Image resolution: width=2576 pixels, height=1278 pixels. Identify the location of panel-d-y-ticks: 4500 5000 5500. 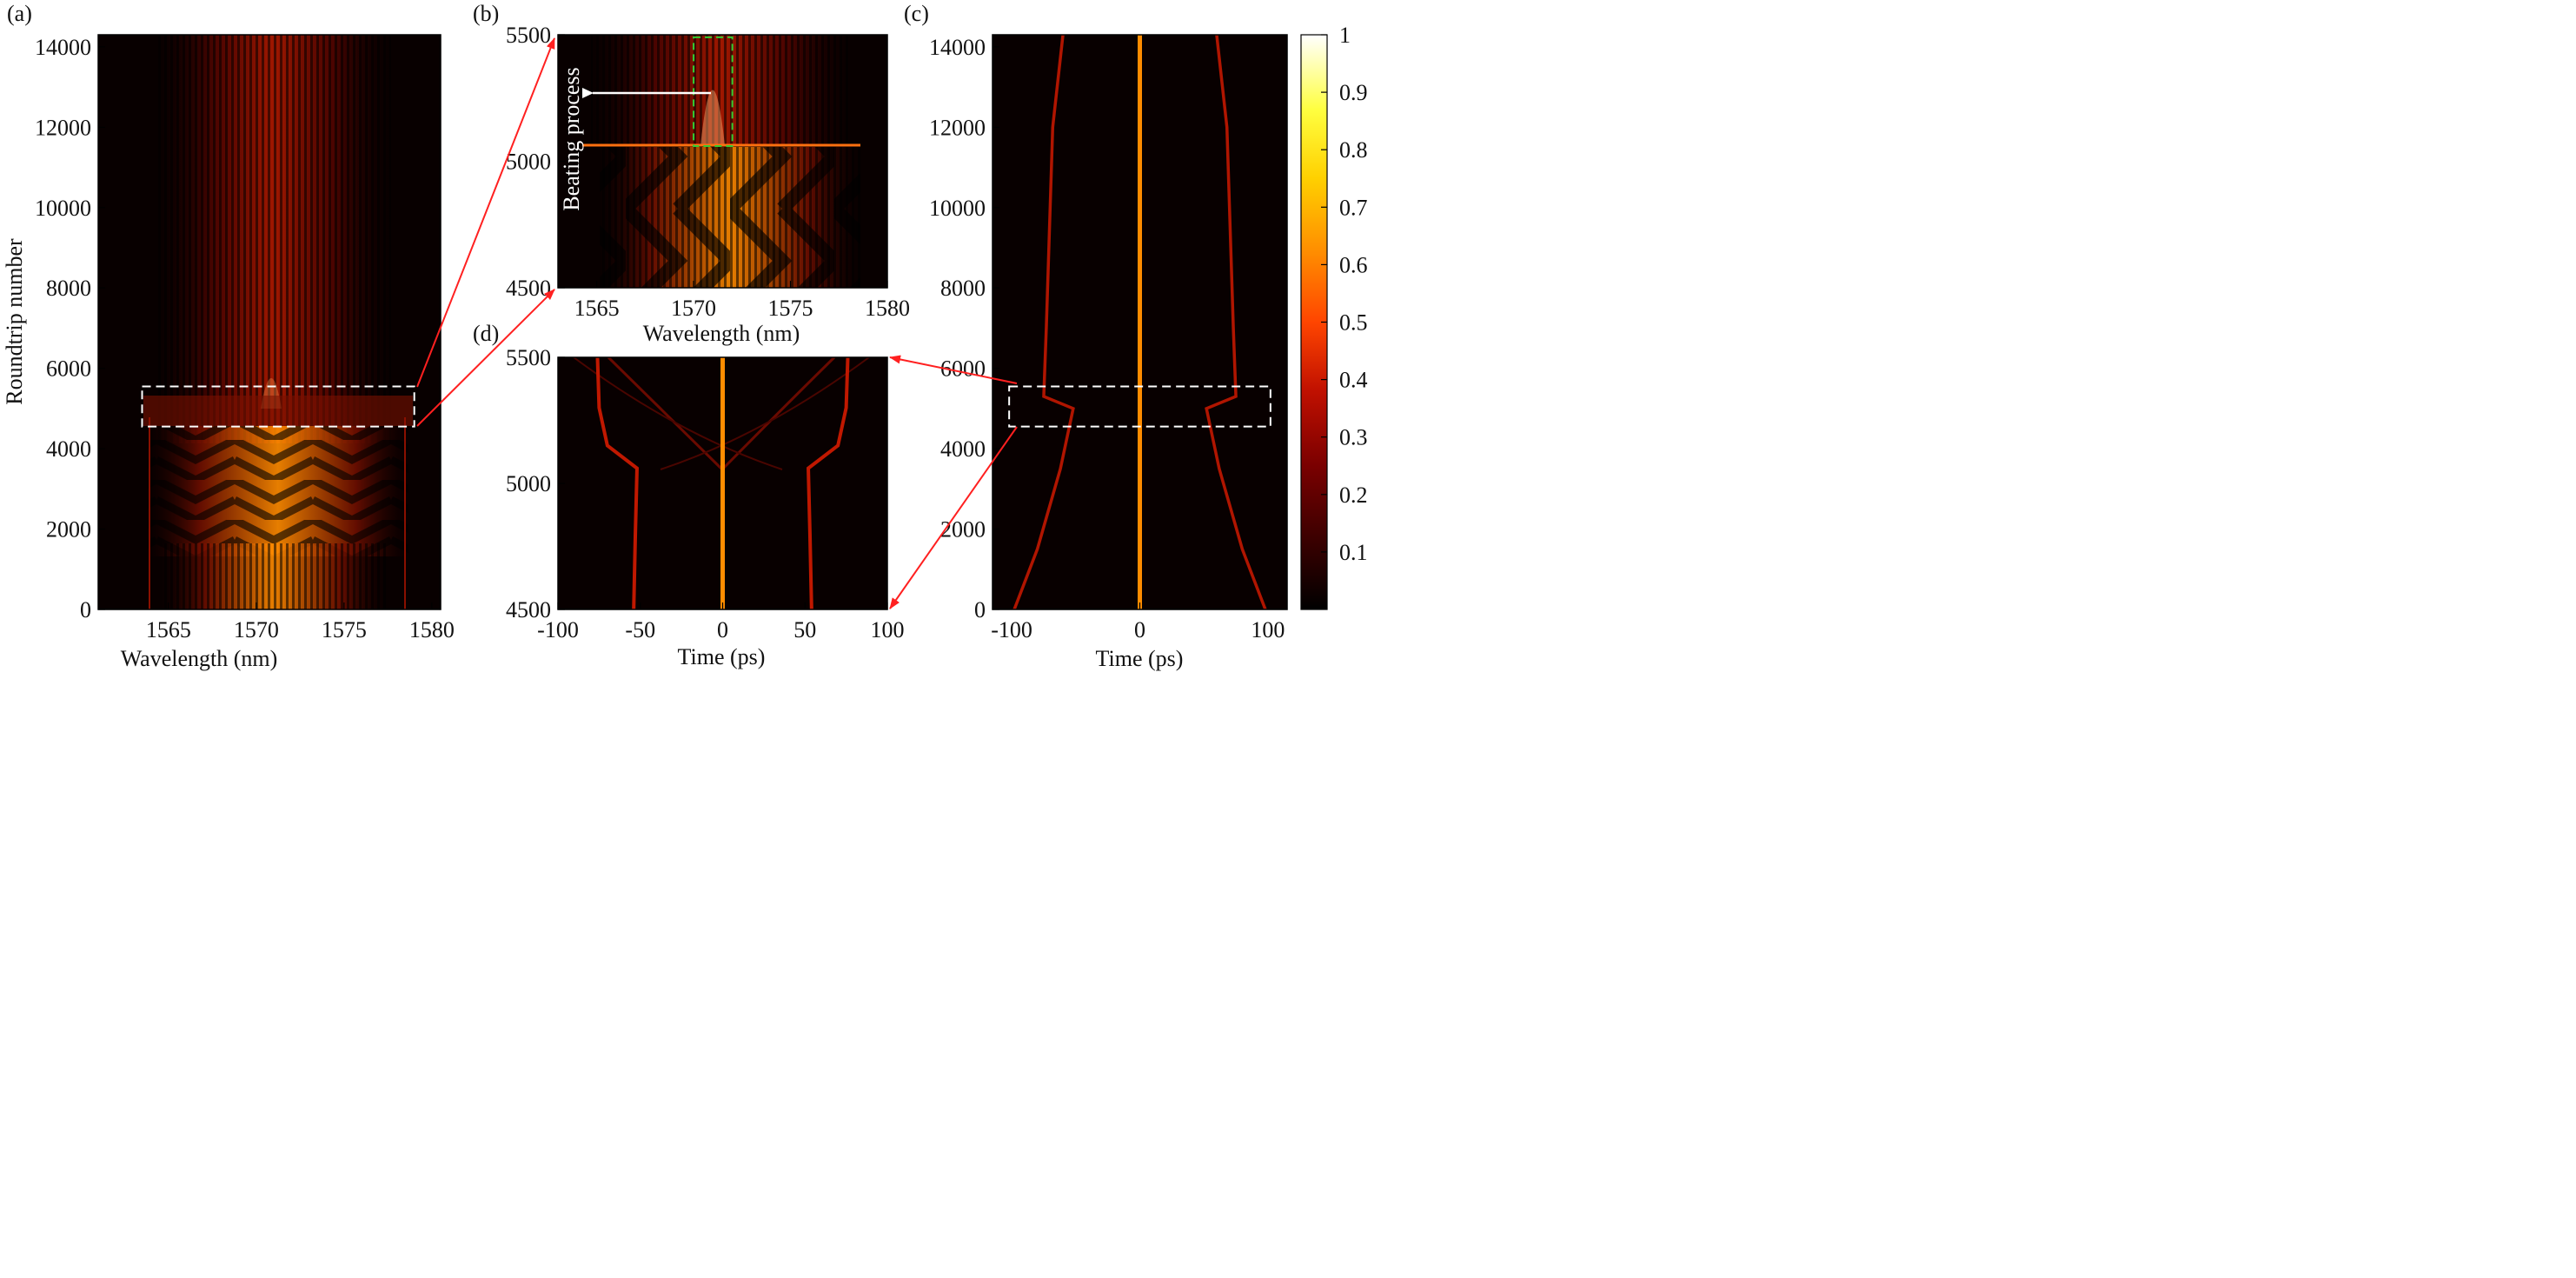
(535, 483).